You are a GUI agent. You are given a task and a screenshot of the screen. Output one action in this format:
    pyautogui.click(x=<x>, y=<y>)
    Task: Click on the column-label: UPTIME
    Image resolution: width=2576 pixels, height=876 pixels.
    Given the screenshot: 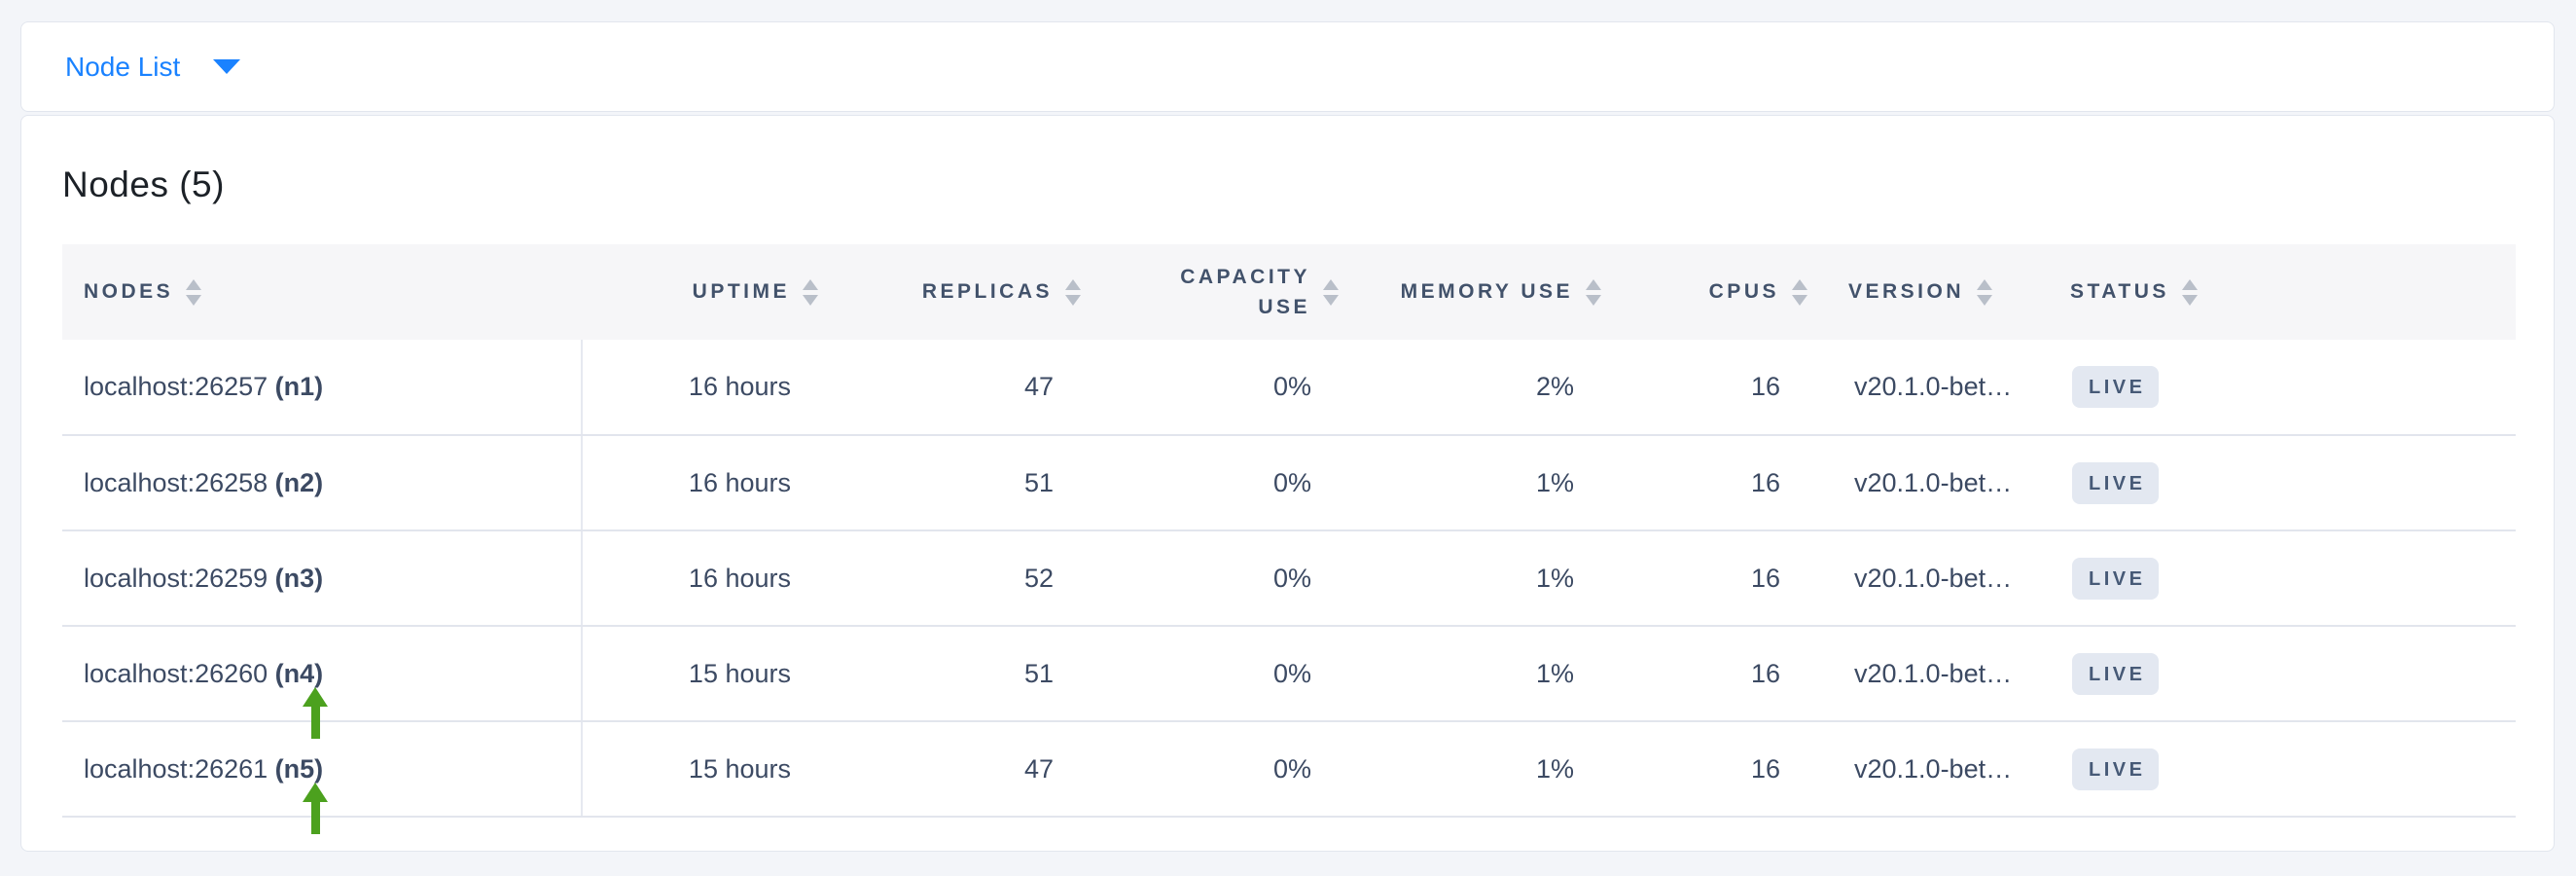 What is the action you would take?
    pyautogui.click(x=741, y=292)
    